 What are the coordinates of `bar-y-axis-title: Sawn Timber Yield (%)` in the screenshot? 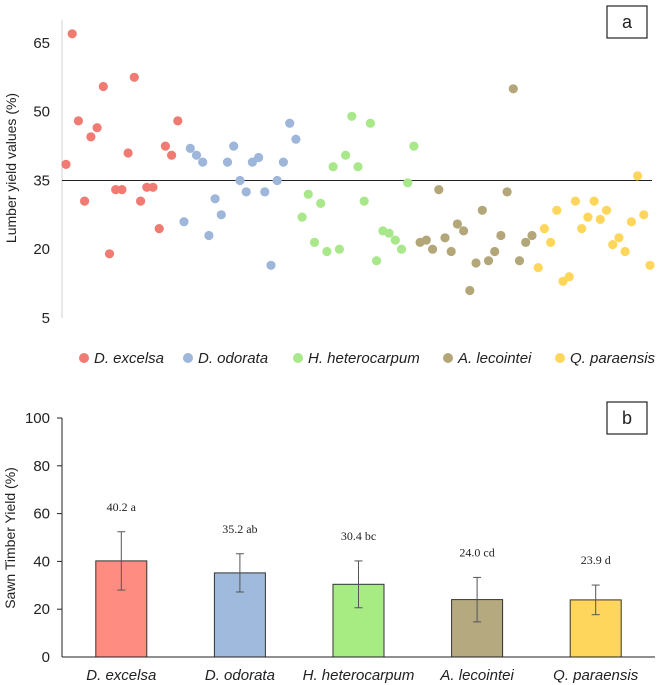 It's located at (10, 538).